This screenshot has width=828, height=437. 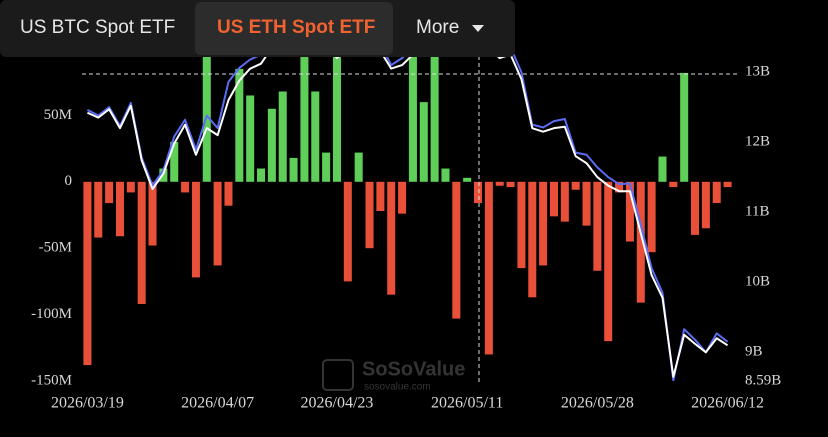 I want to click on watermark-logo, so click(x=338, y=375).